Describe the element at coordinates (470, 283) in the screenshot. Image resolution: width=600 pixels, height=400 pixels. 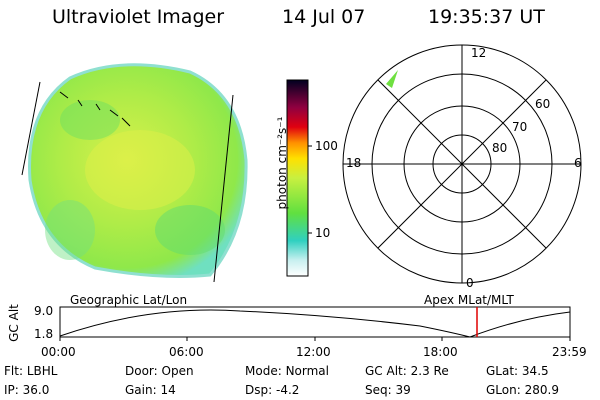
I see `polar-label-0: 0` at that location.